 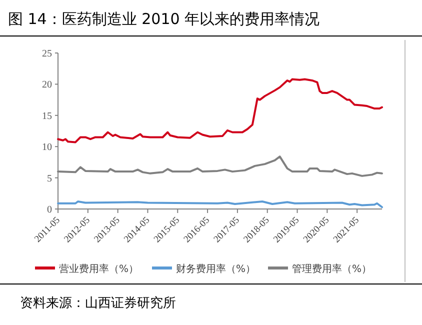 I want to click on legend-label: 营业费用率（%）, so click(x=99, y=269).